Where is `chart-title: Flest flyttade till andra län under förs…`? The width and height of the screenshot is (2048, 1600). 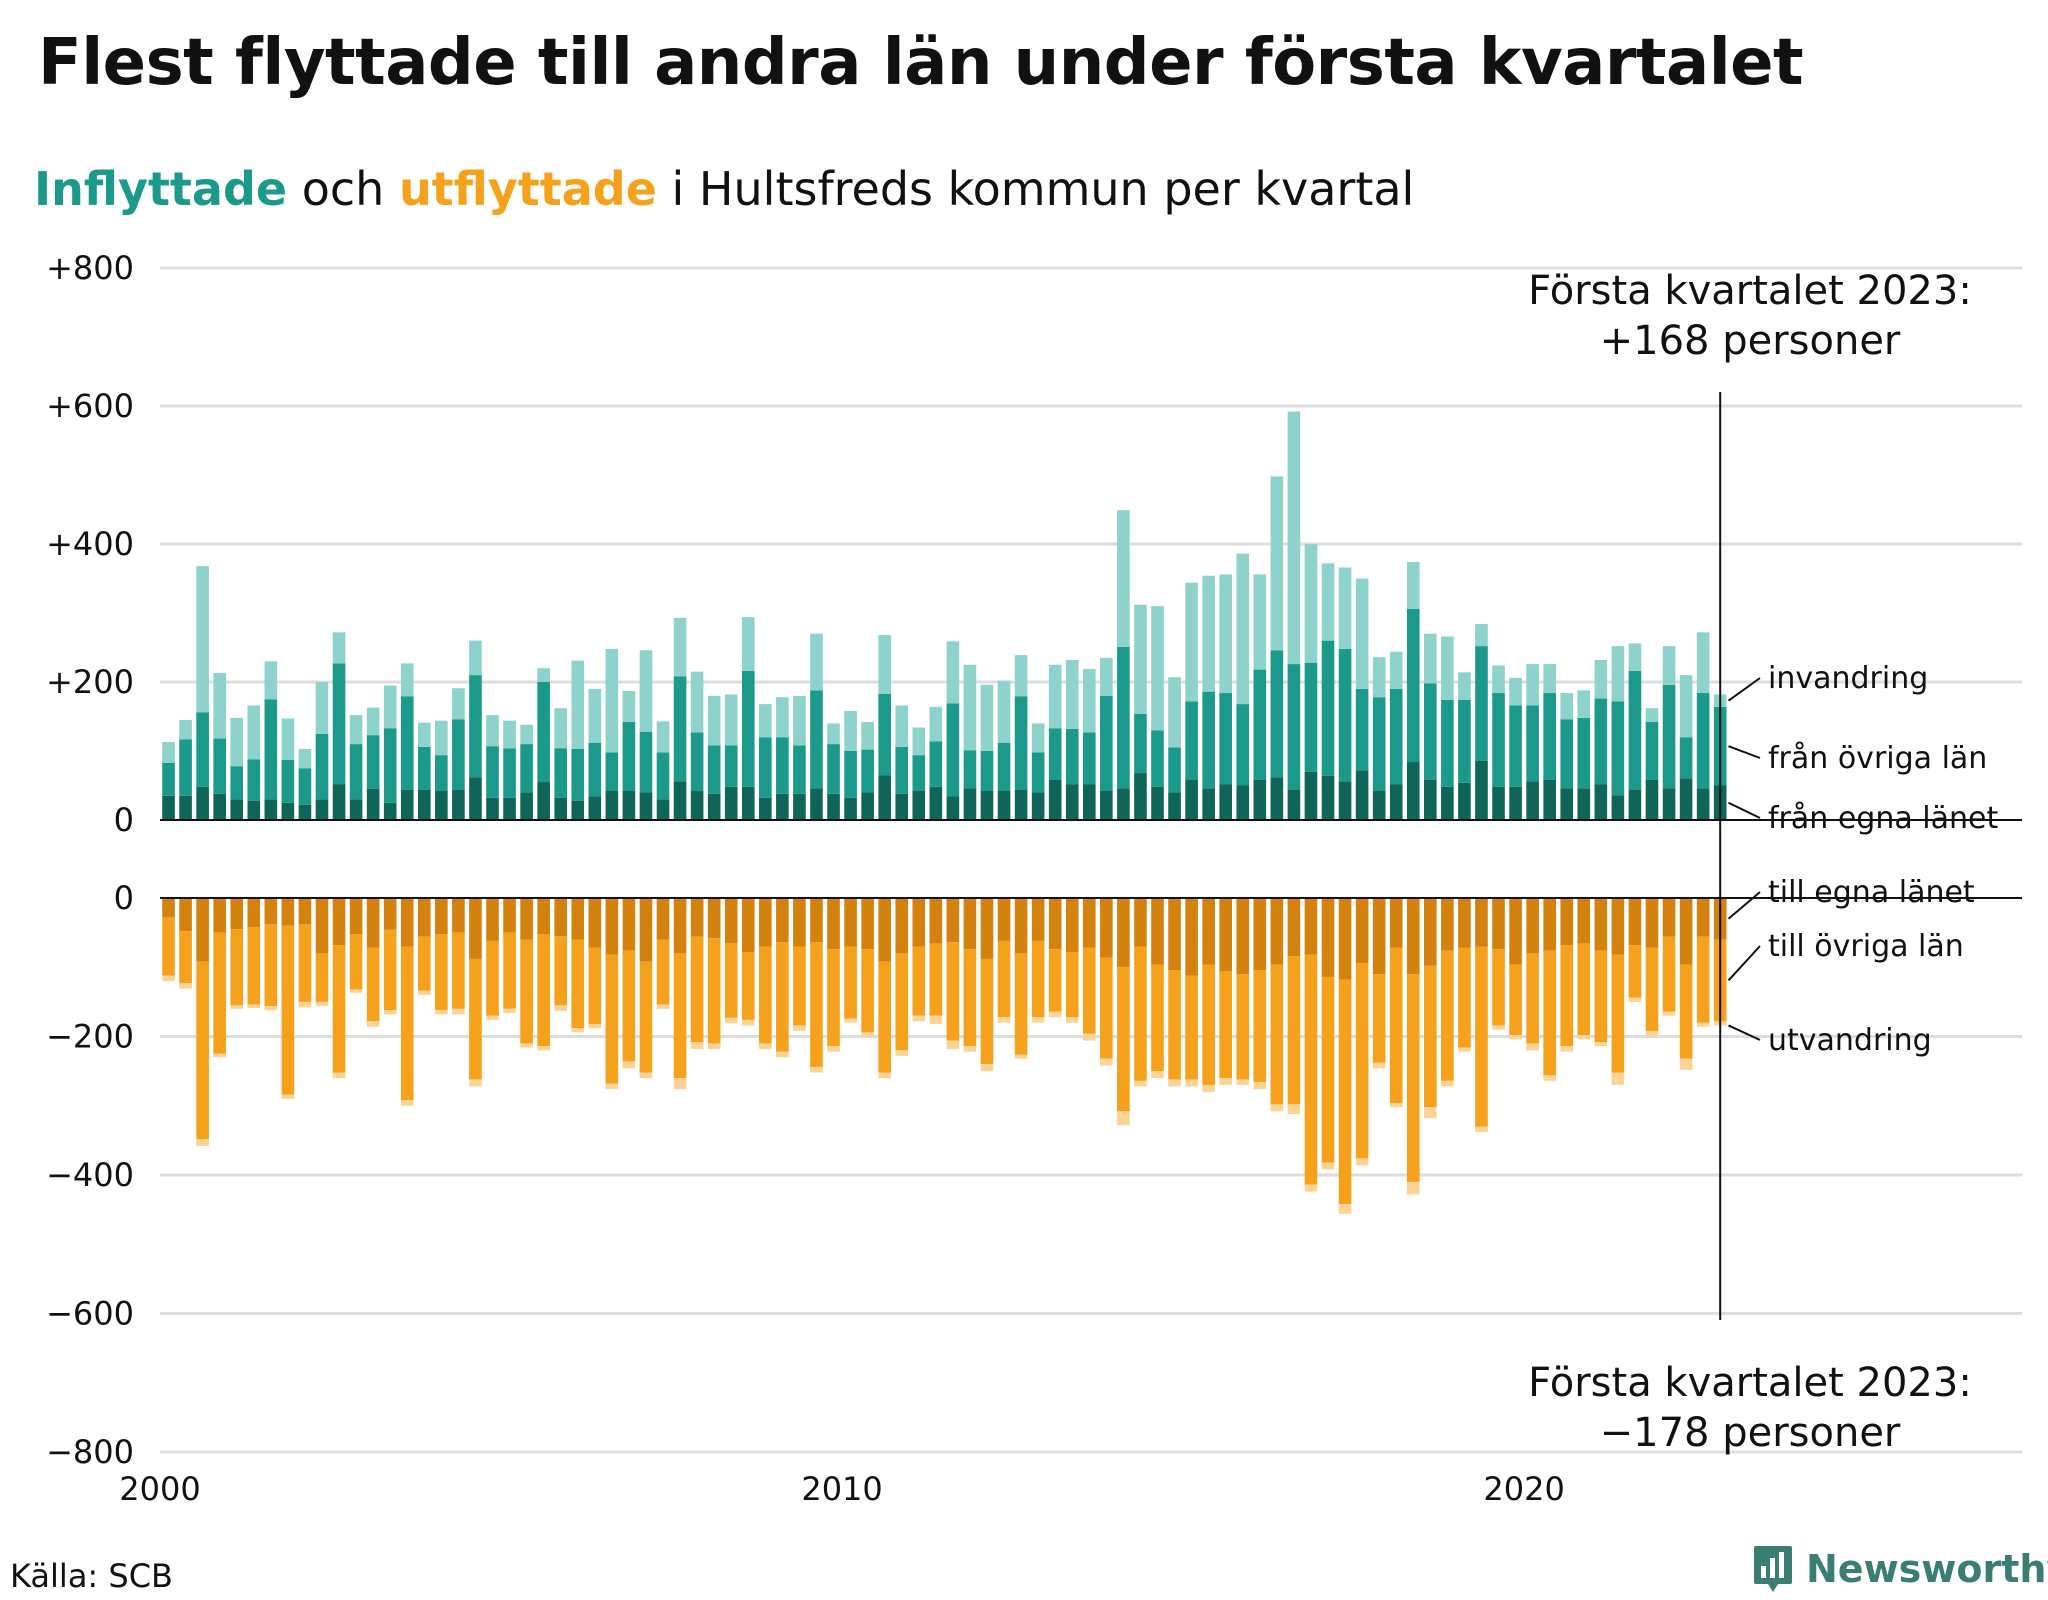 chart-title: Flest flyttade till andra län under förs… is located at coordinates (921, 63).